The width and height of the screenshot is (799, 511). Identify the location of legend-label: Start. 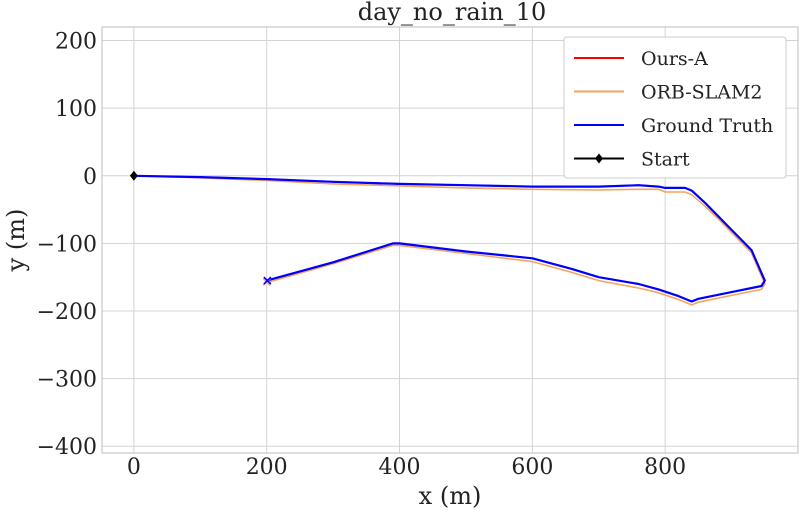
(665, 160).